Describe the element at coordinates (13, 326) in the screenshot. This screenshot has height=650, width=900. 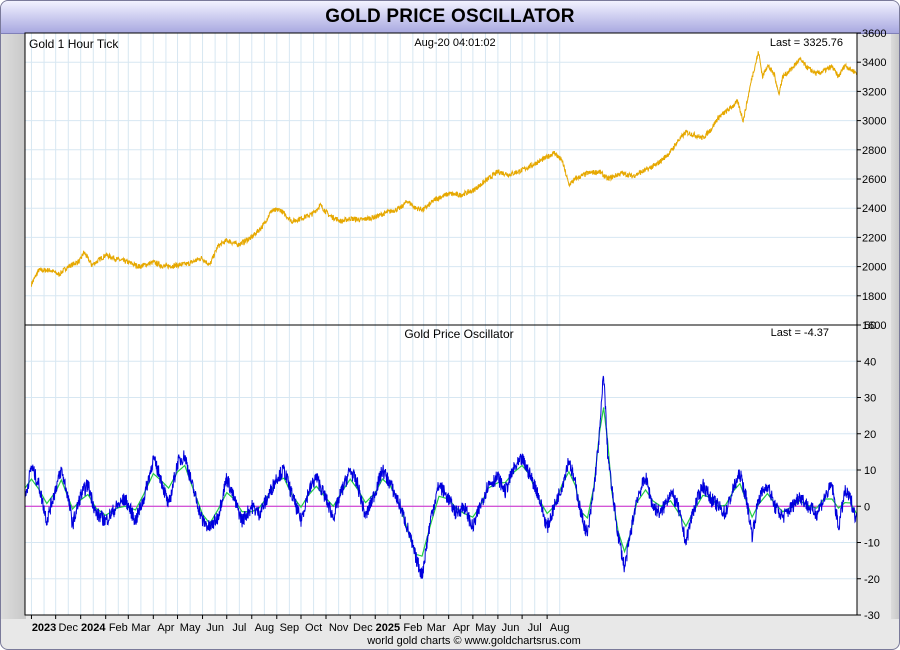
I see `left-margin` at that location.